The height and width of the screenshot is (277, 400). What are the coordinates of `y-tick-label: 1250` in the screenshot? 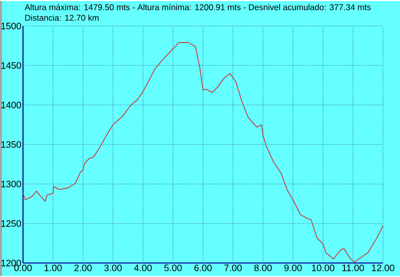 It's located at (11, 223).